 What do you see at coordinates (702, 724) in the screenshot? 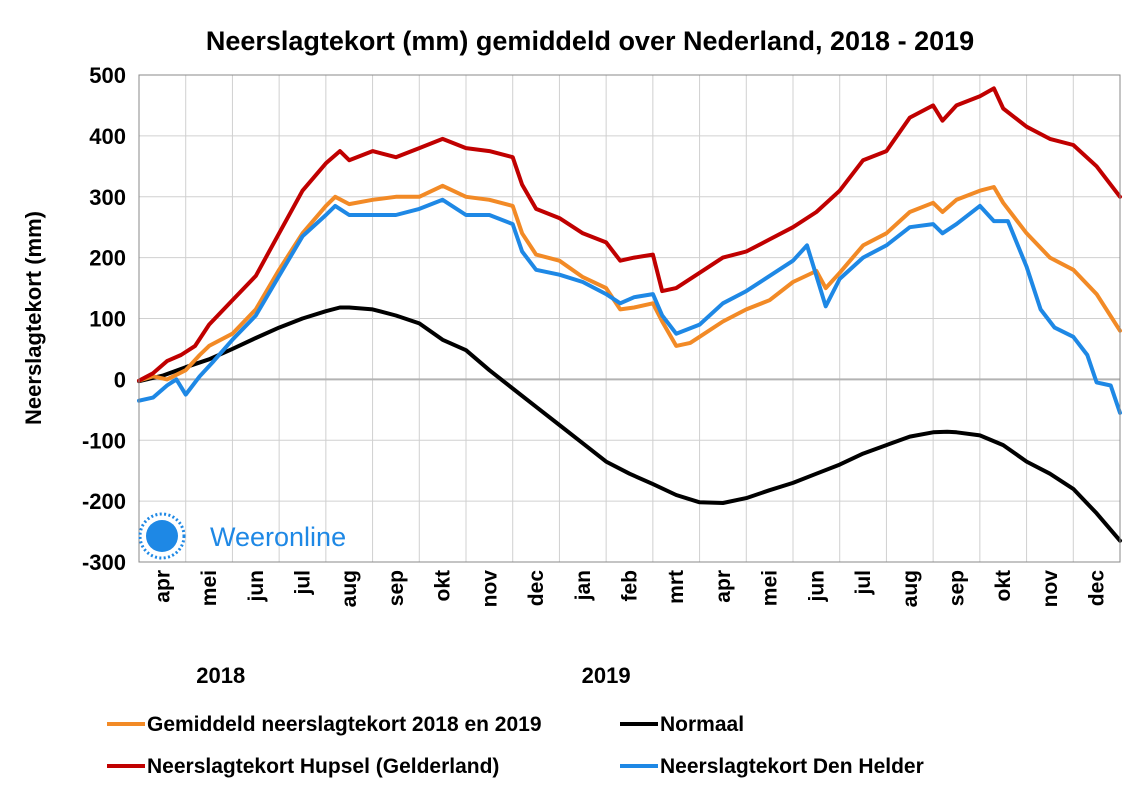
I see `legend-label: Normaal` at bounding box center [702, 724].